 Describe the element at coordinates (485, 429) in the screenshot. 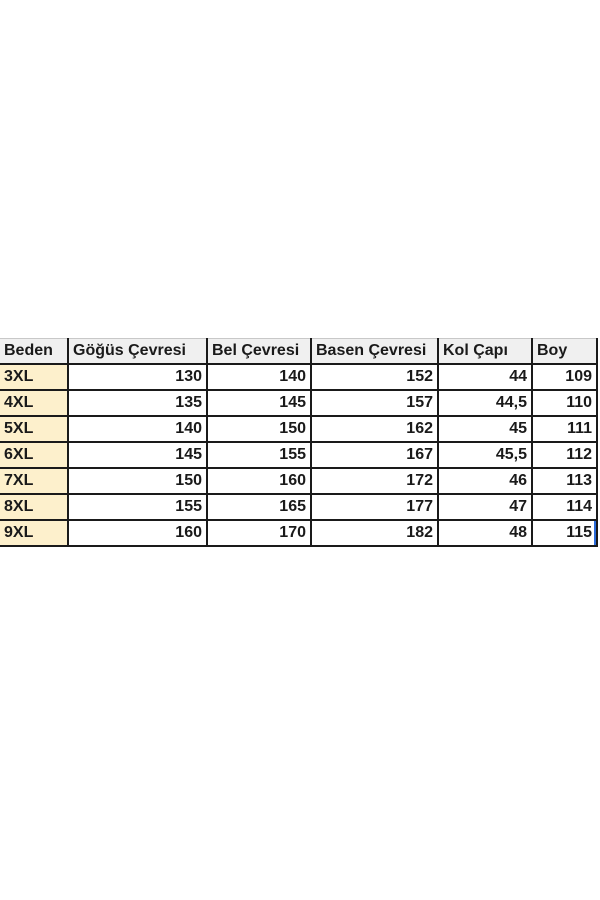

I see `value-cell: 45` at that location.